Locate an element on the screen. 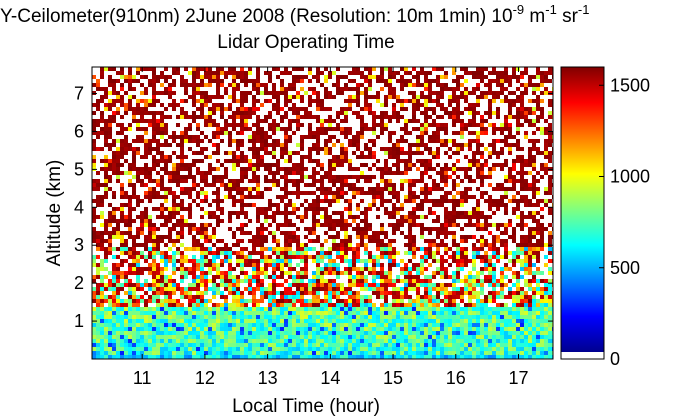 Image resolution: width=700 pixels, height=420 pixels. x-tick-label: 15 is located at coordinates (393, 378).